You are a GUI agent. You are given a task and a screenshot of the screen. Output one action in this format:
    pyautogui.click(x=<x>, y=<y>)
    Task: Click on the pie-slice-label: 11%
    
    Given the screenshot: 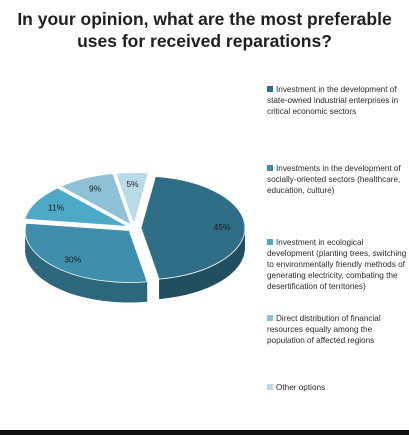 What is the action you would take?
    pyautogui.click(x=56, y=207)
    